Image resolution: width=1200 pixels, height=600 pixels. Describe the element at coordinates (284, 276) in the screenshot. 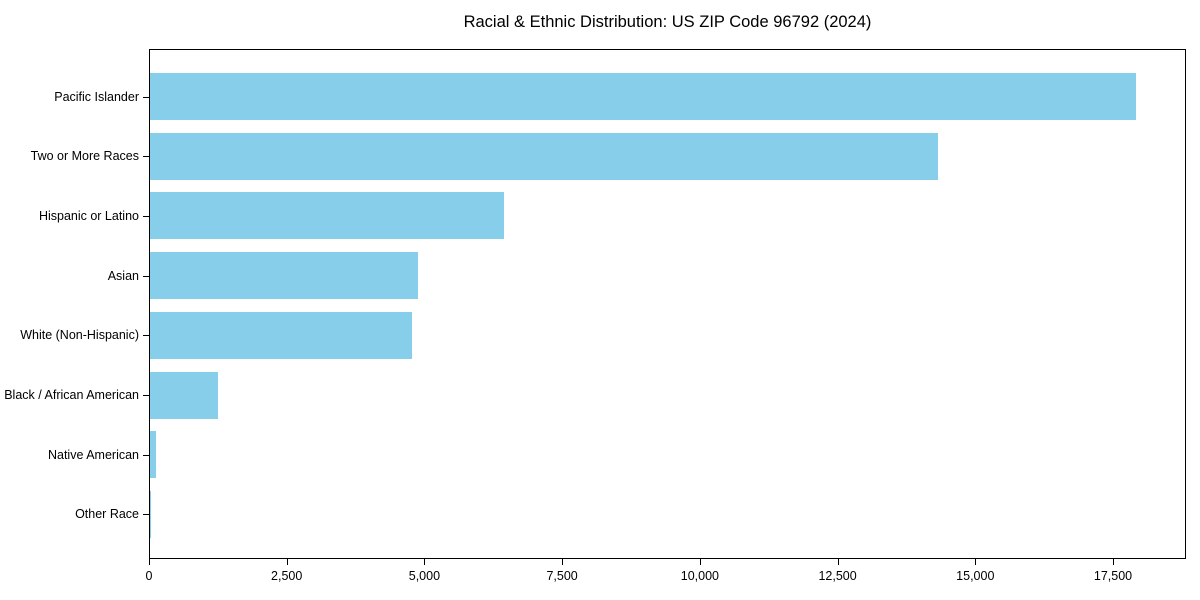

I see `bar-asian` at that location.